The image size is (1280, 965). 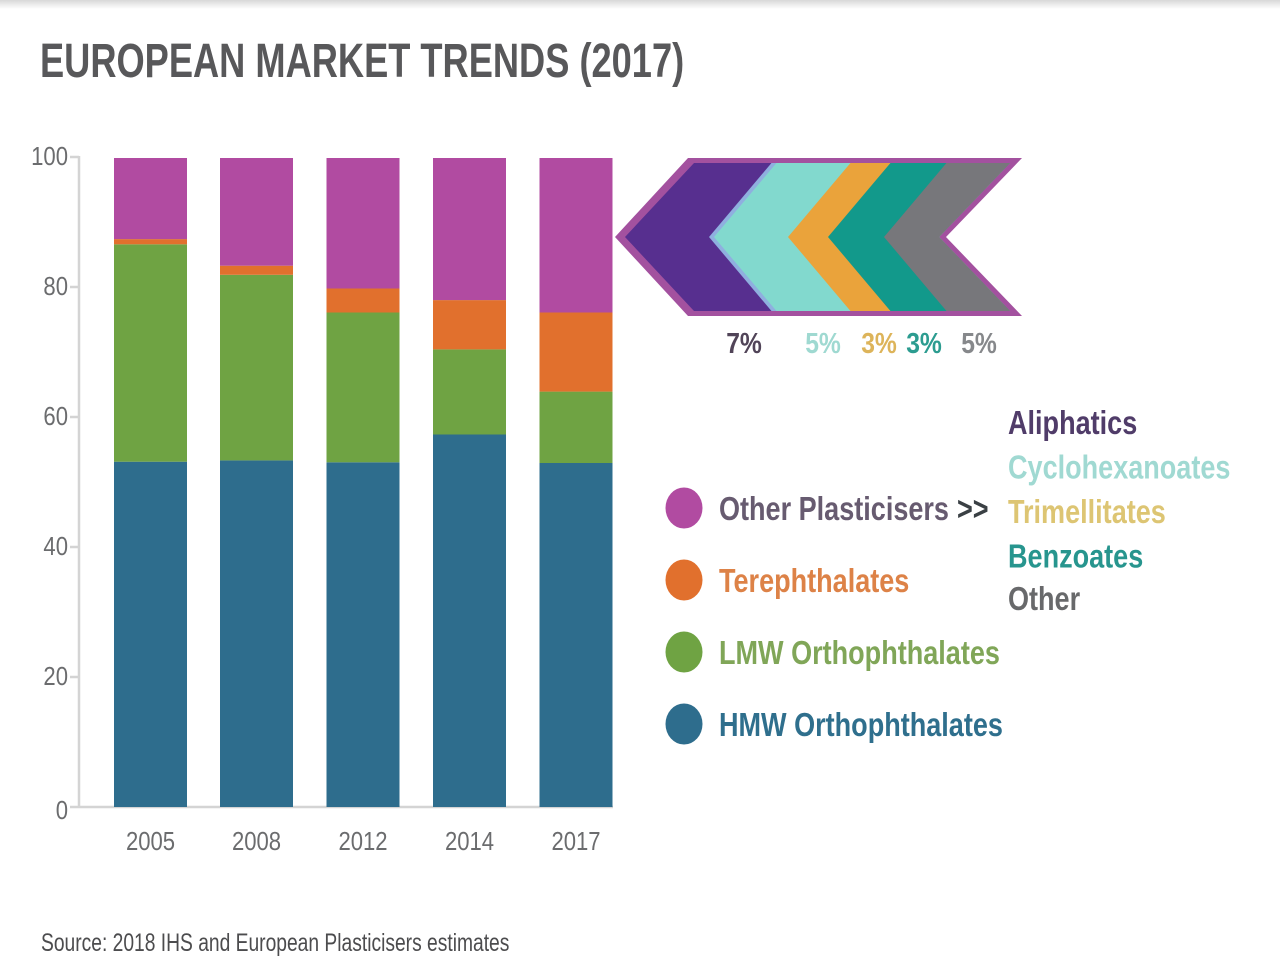 I want to click on svg-text: Trimellitates, so click(x=1087, y=513).